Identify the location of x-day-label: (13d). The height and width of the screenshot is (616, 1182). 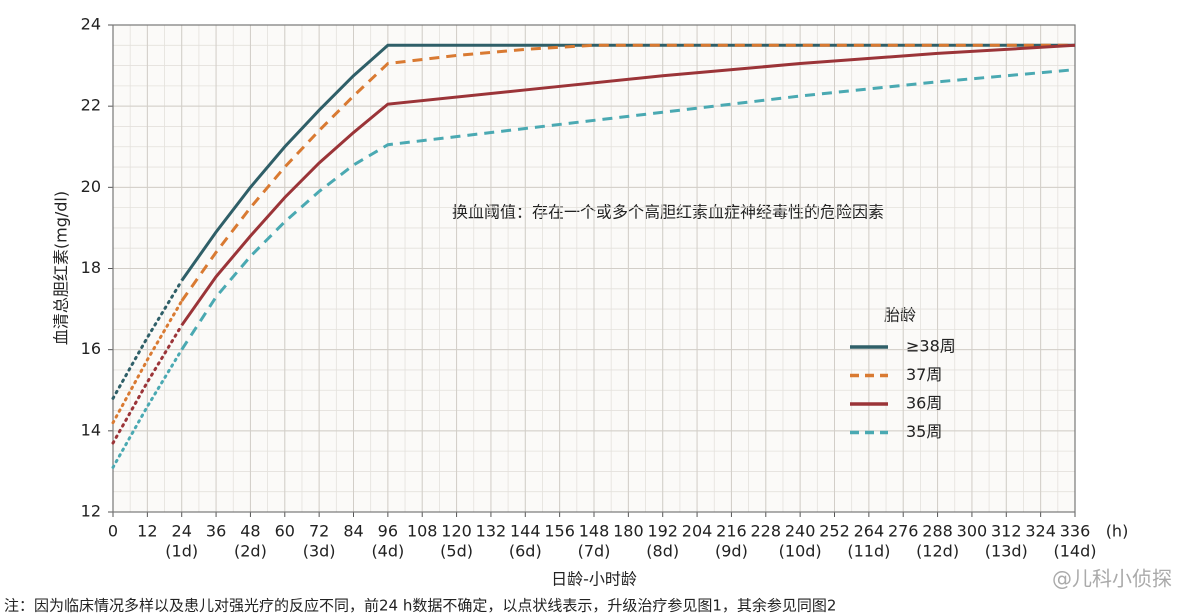
(1006, 551).